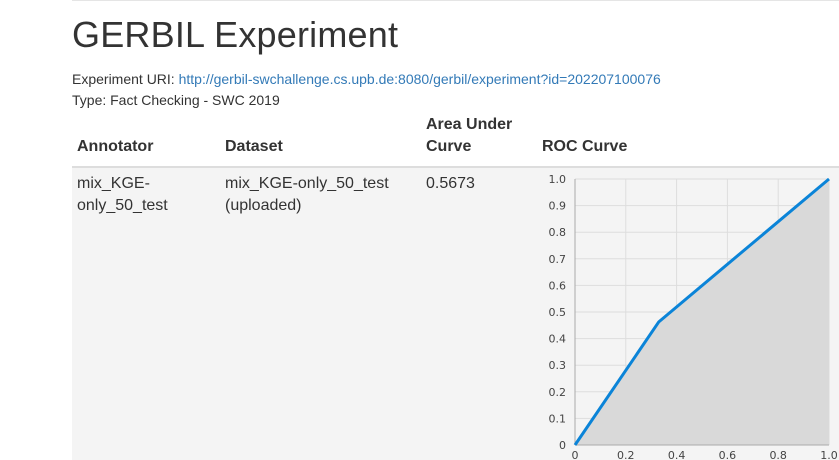 The width and height of the screenshot is (839, 460). I want to click on dataset-line1: mix_KGE-only_50_test, so click(307, 183).